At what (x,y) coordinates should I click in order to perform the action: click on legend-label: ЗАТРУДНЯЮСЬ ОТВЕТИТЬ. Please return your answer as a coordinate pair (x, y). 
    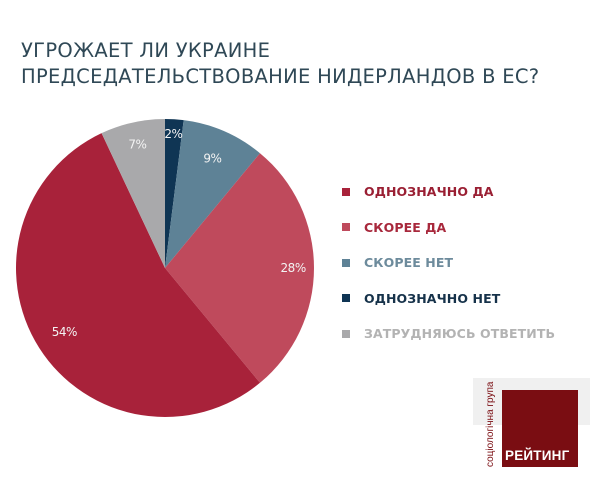
    Looking at the image, I should click on (460, 334).